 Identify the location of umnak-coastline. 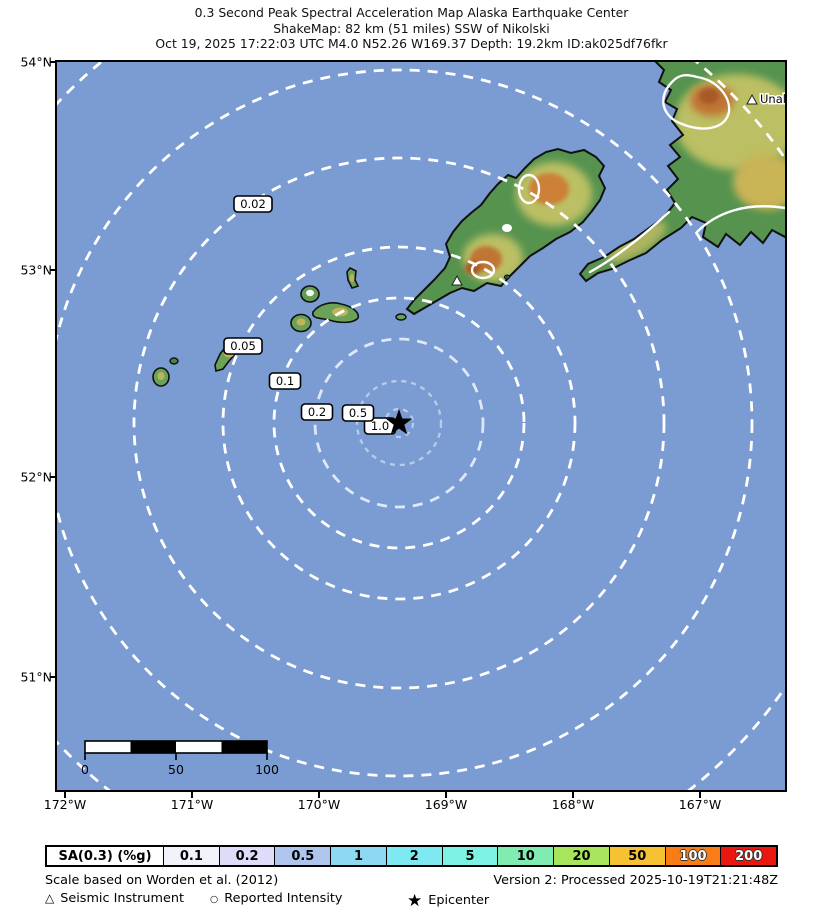
(506, 231).